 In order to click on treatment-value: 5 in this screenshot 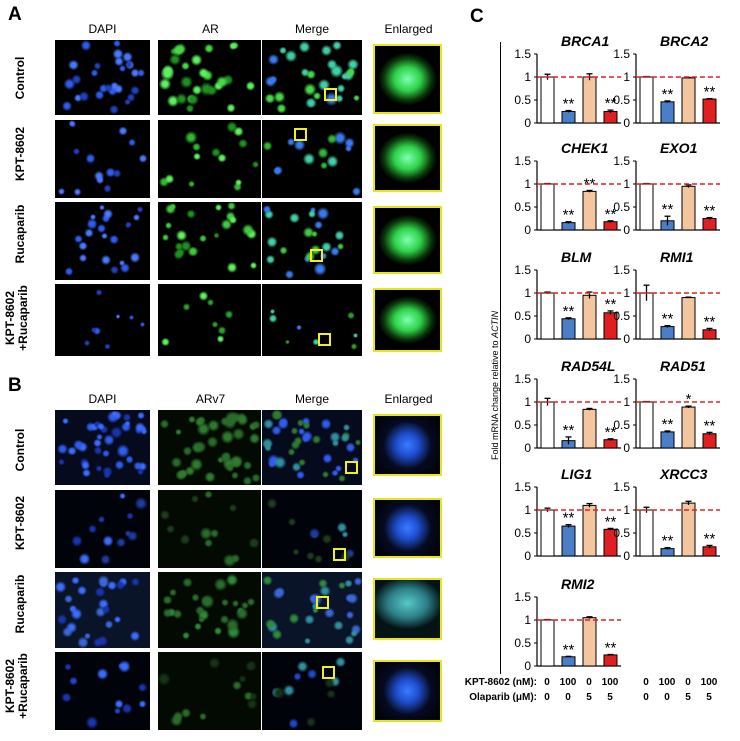, I will do `click(688, 697)`.